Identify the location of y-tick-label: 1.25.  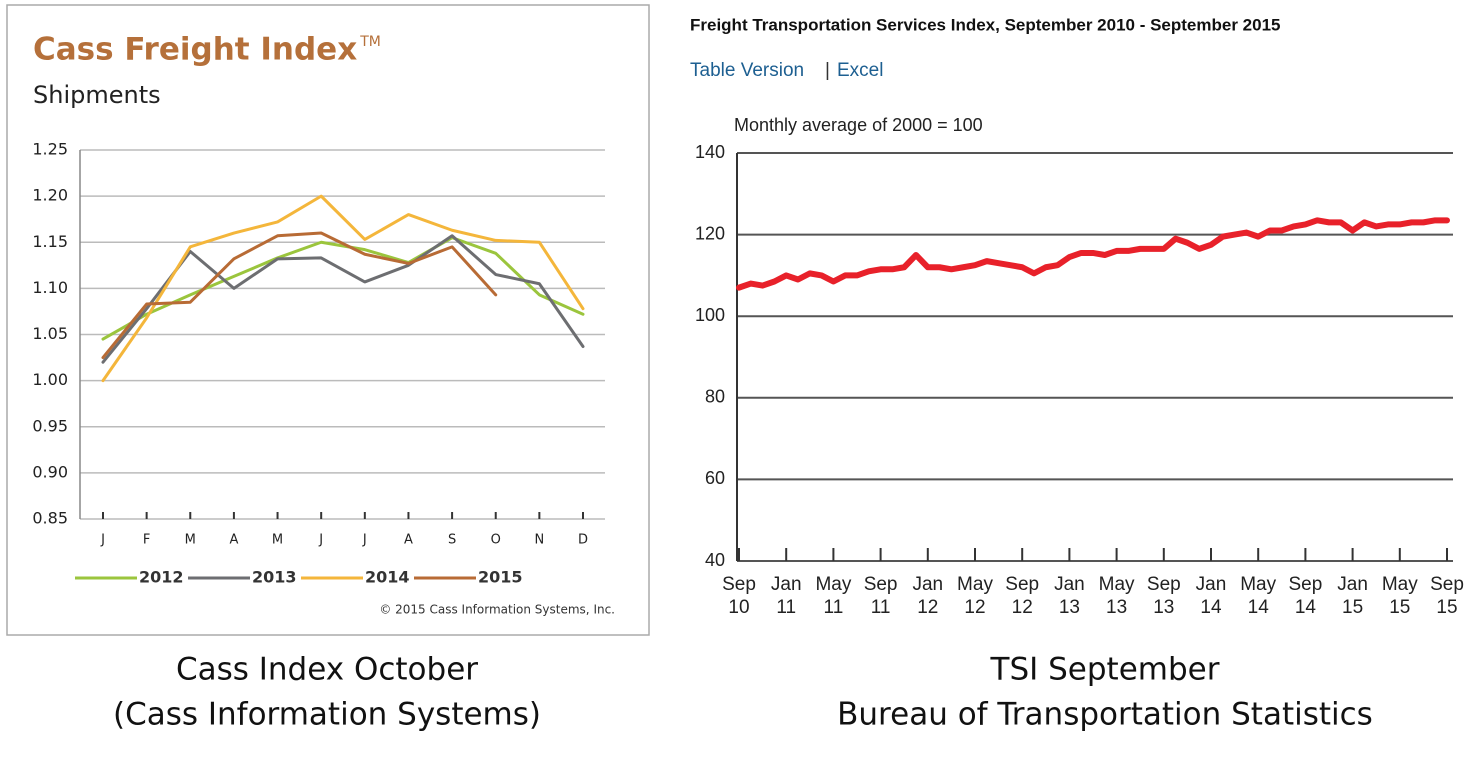
(50, 149).